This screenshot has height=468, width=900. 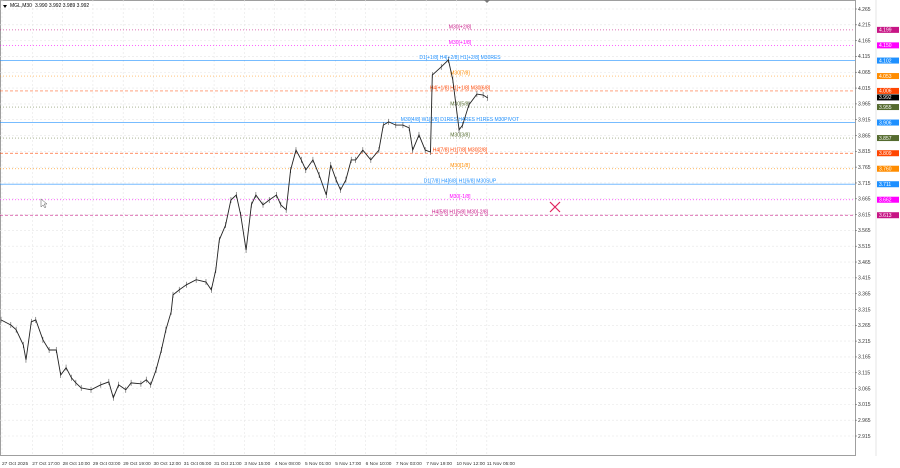 I want to click on x-mark-icon, so click(x=555, y=207).